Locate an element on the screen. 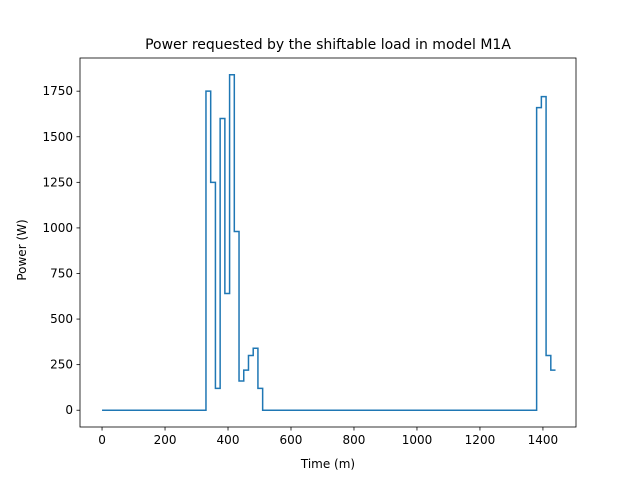  x-tick-label: 0 is located at coordinates (102, 440).